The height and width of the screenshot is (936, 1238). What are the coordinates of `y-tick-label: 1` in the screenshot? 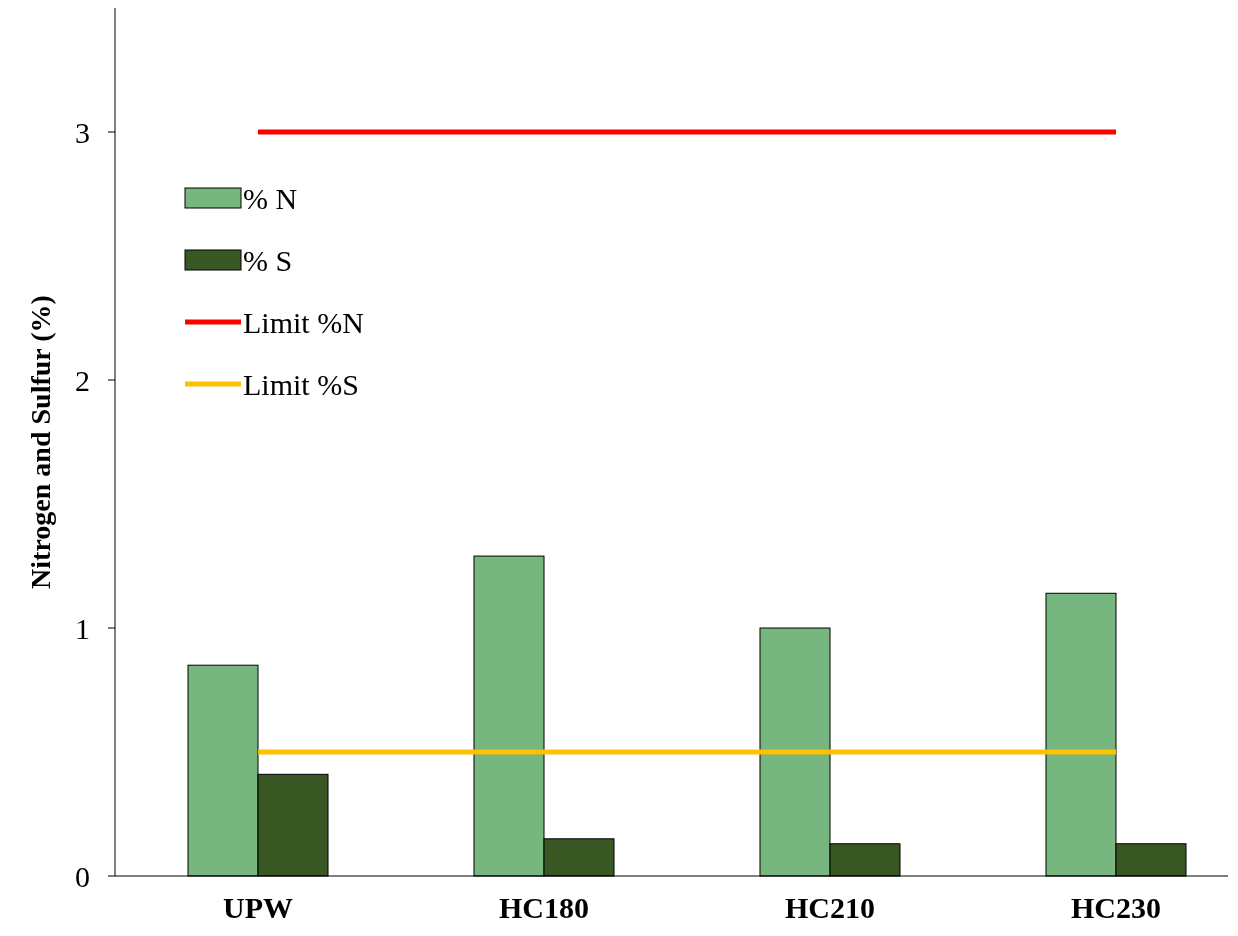 It's located at (82, 628).